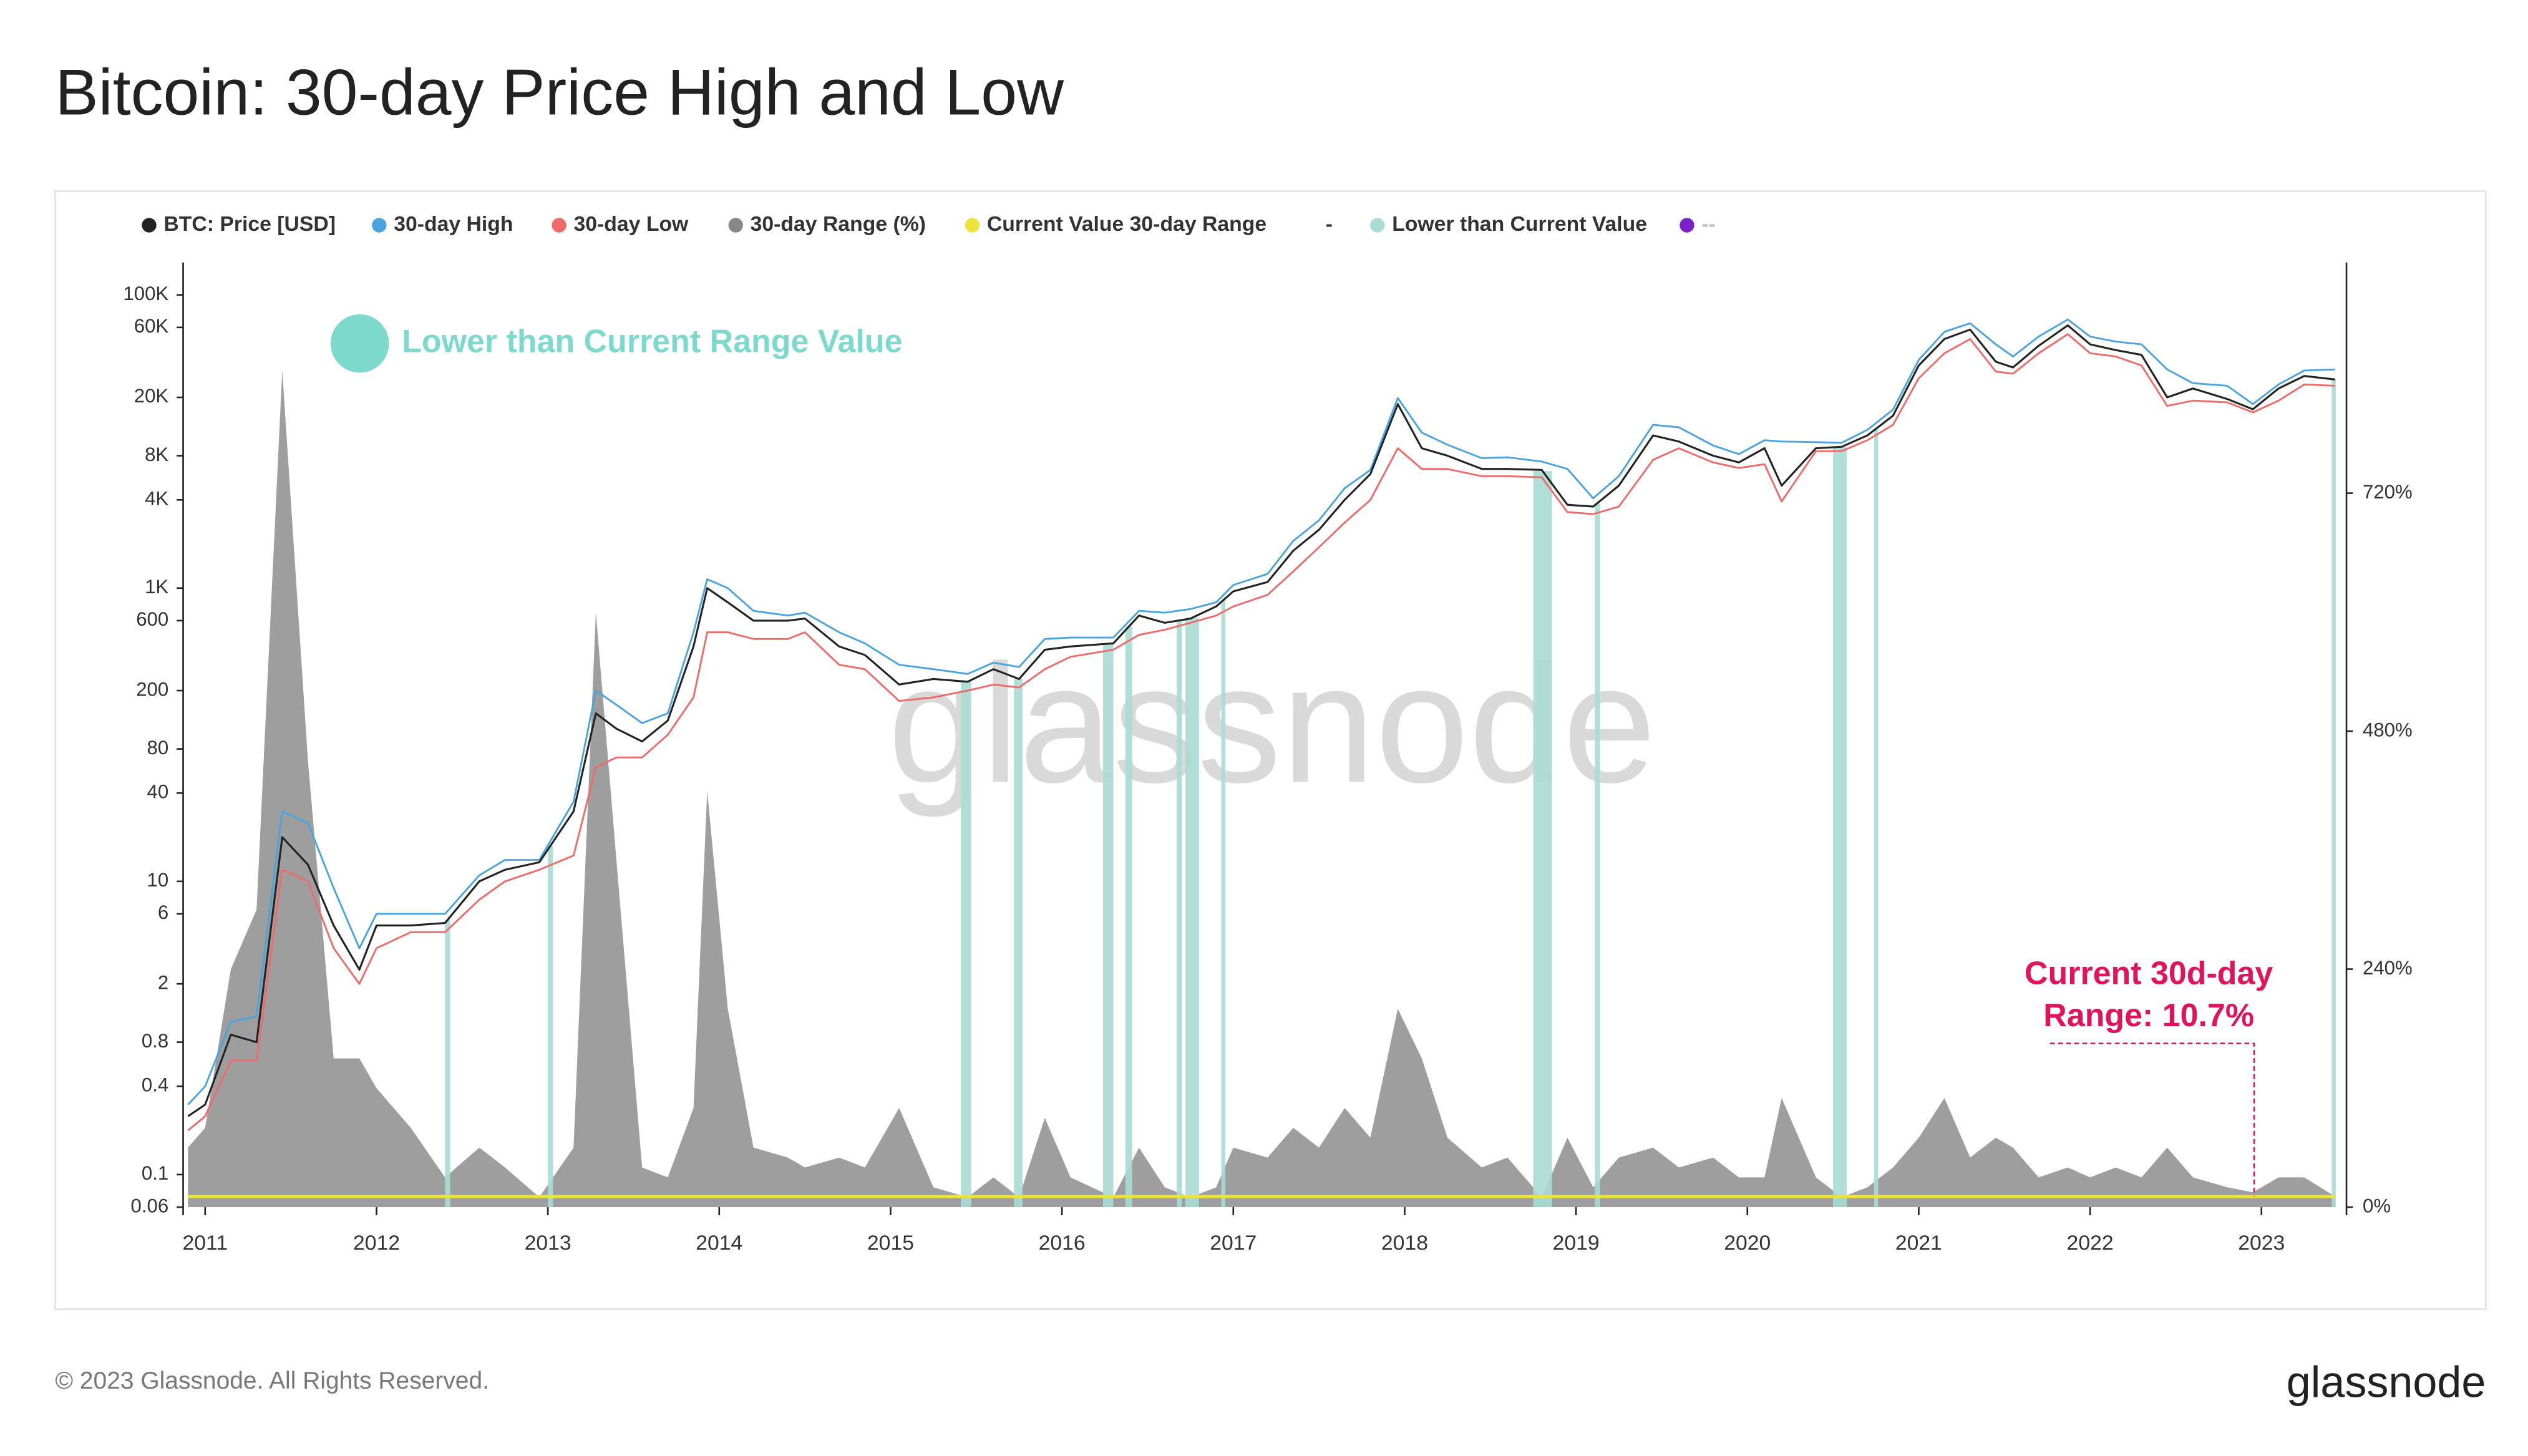 The height and width of the screenshot is (1456, 2528). I want to click on y-tick-label: 40, so click(158, 792).